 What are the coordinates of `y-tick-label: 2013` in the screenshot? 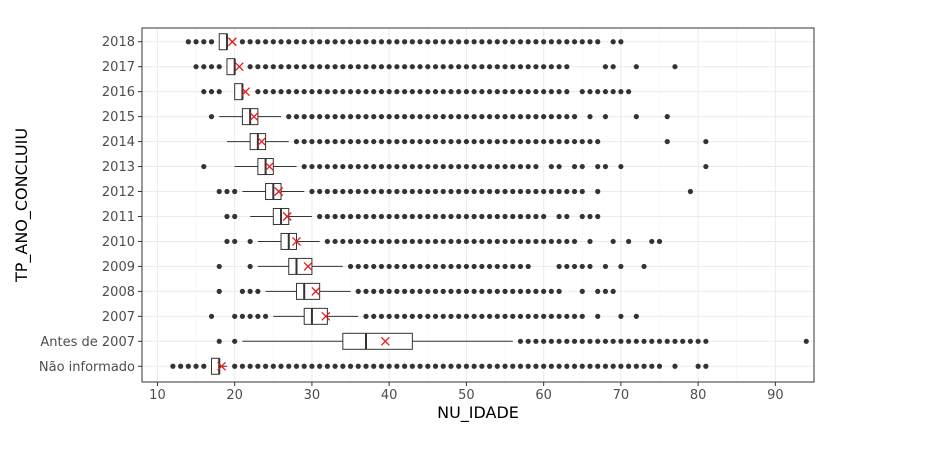 It's located at (118, 167).